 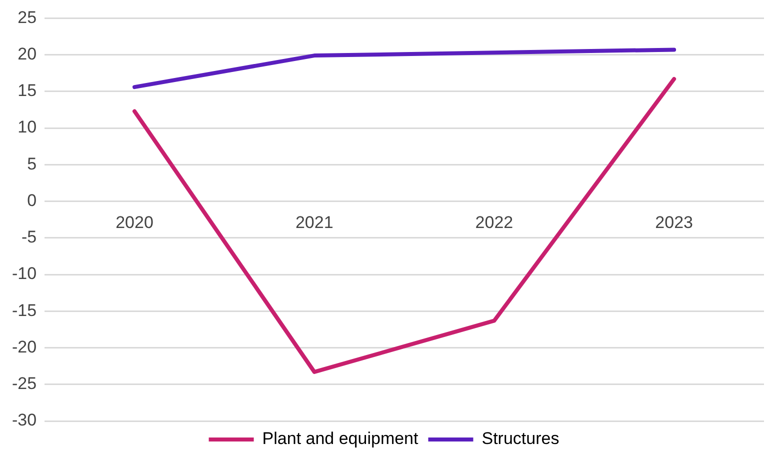 I want to click on x-tick-label: 2021, so click(x=314, y=222).